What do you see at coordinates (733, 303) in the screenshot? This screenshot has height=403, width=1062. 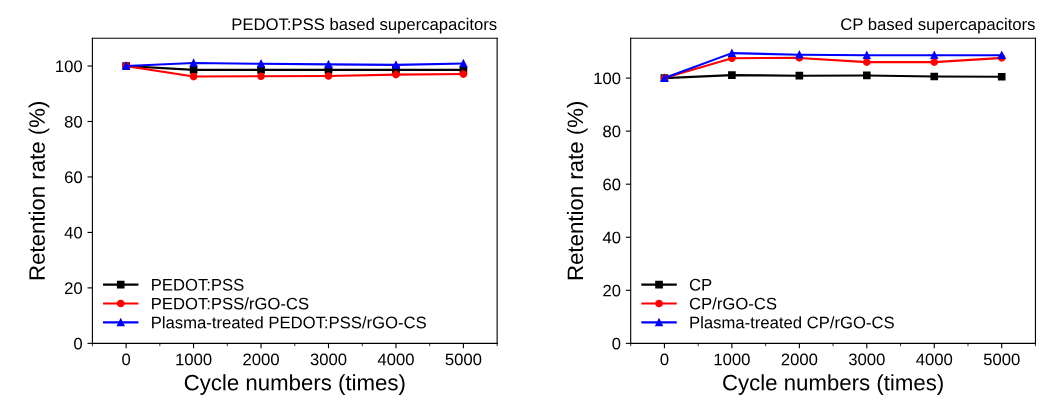 I see `legend-label: CP/rGO-CS` at bounding box center [733, 303].